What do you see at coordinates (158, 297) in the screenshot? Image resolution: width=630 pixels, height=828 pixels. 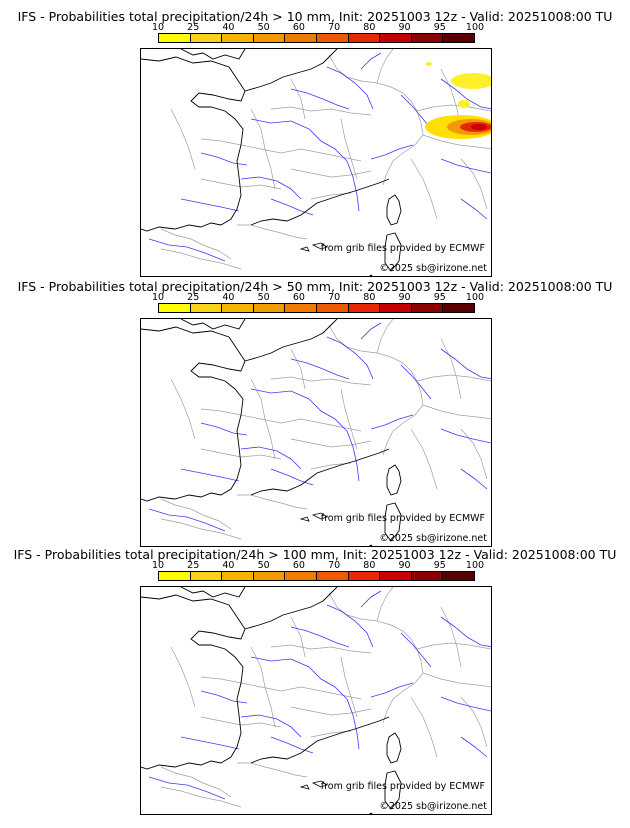 I see `colorbar-tick-label: 10` at bounding box center [158, 297].